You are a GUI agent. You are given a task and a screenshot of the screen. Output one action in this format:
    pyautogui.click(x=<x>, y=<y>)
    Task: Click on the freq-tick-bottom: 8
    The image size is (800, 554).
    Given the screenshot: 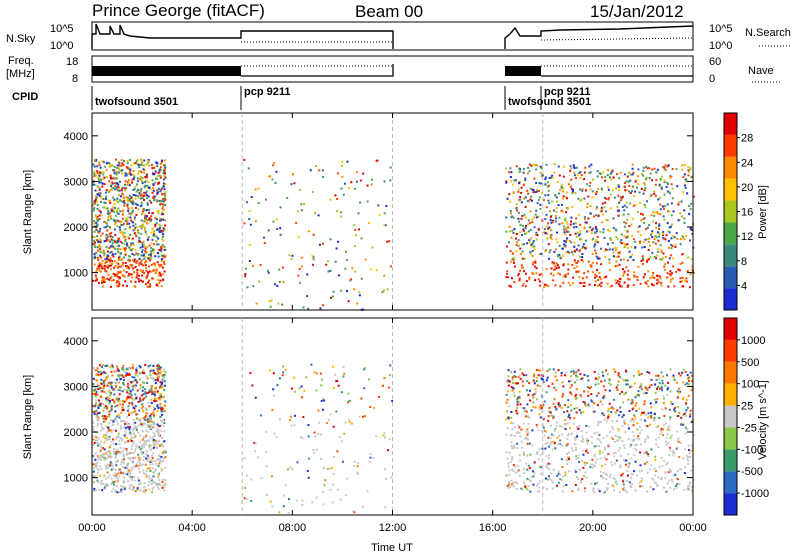 What is the action you would take?
    pyautogui.click(x=75, y=79)
    